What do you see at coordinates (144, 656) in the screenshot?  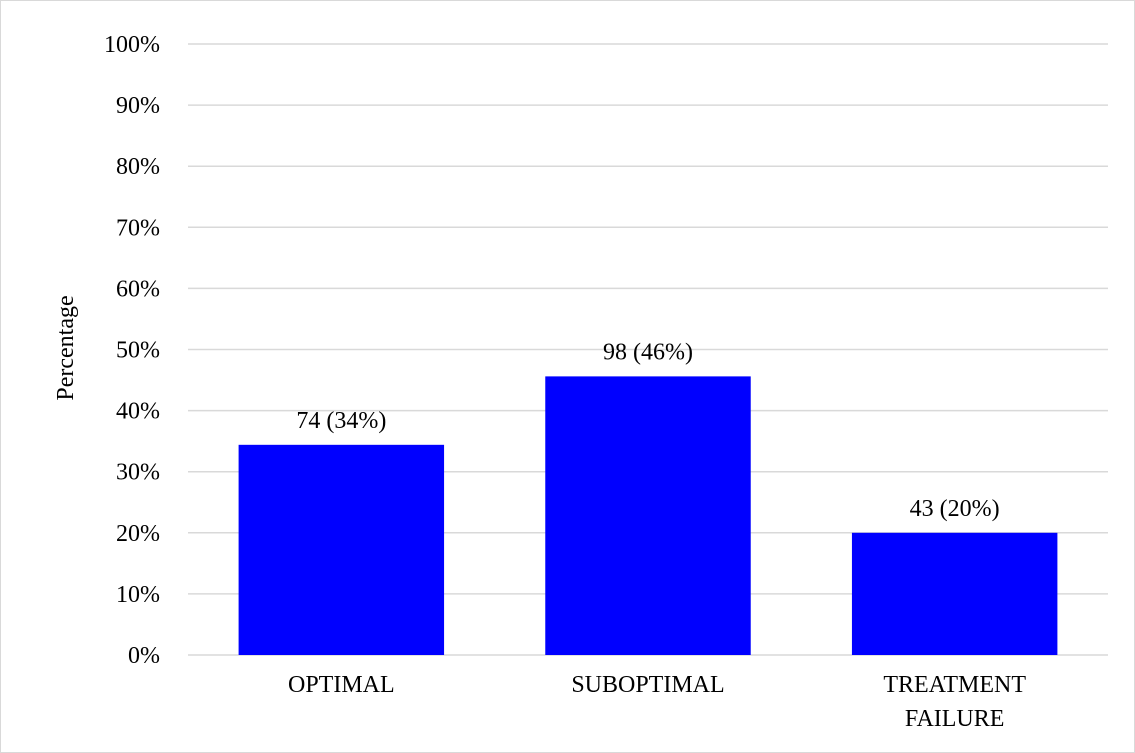 I see `y-tick-label: 0%` at bounding box center [144, 656].